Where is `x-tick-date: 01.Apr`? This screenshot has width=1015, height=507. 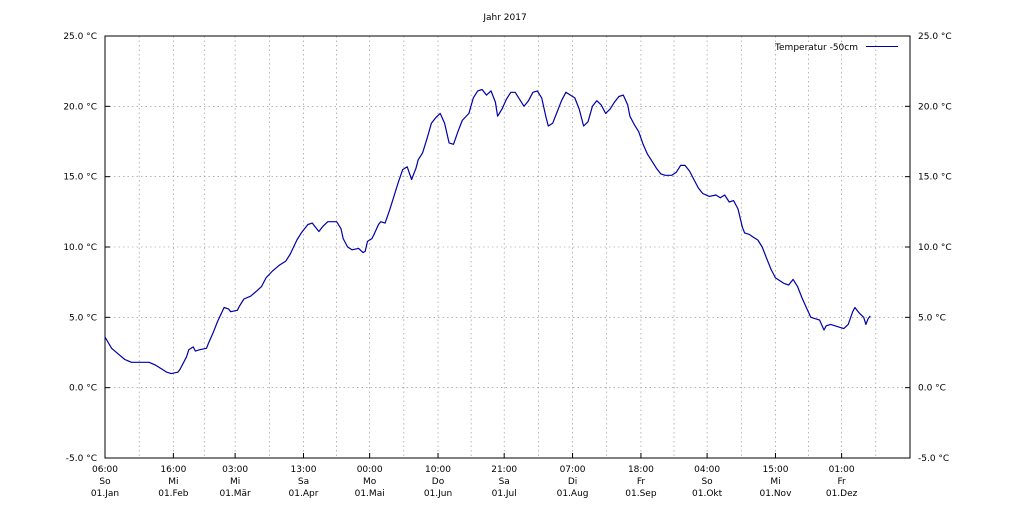
x-tick-date: 01.Apr is located at coordinates (304, 494).